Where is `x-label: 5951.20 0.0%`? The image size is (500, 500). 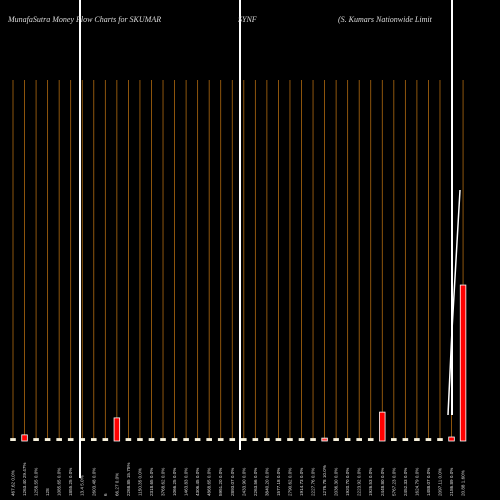
x-label: 5951.20 0.0% is located at coordinates (220, 482).